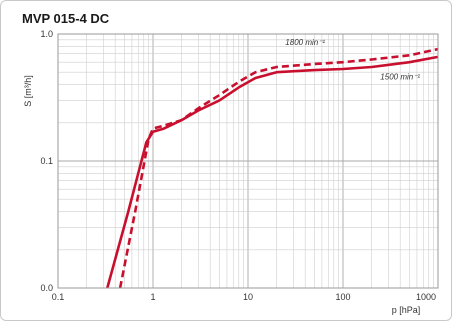  I want to click on y-tick-label: 0.1, so click(46, 161).